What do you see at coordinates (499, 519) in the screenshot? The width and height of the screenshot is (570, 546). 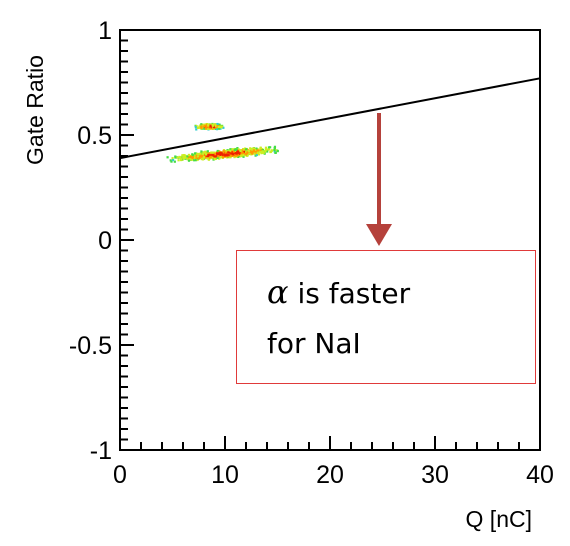 I see `x-axis-title: Q [nC]` at bounding box center [499, 519].